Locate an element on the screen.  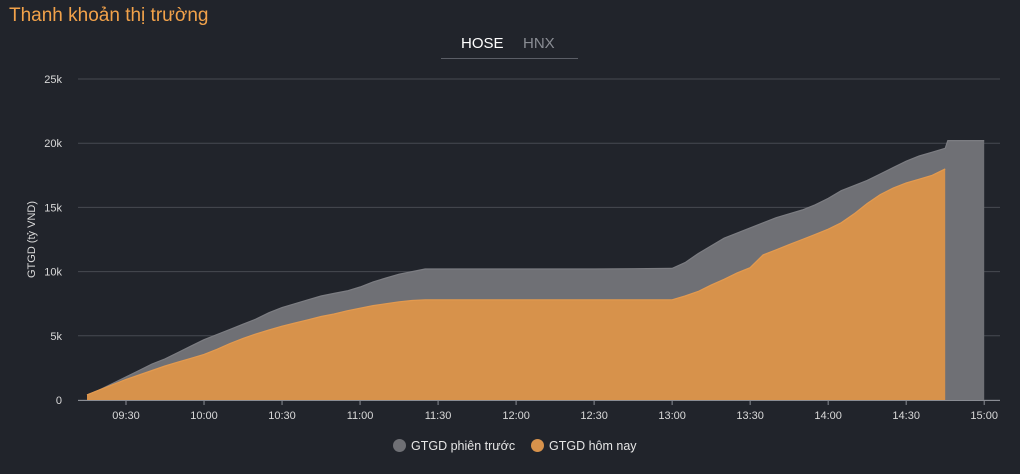
y-axis-label: GTGD (tỷ VND) is located at coordinates (32, 239).